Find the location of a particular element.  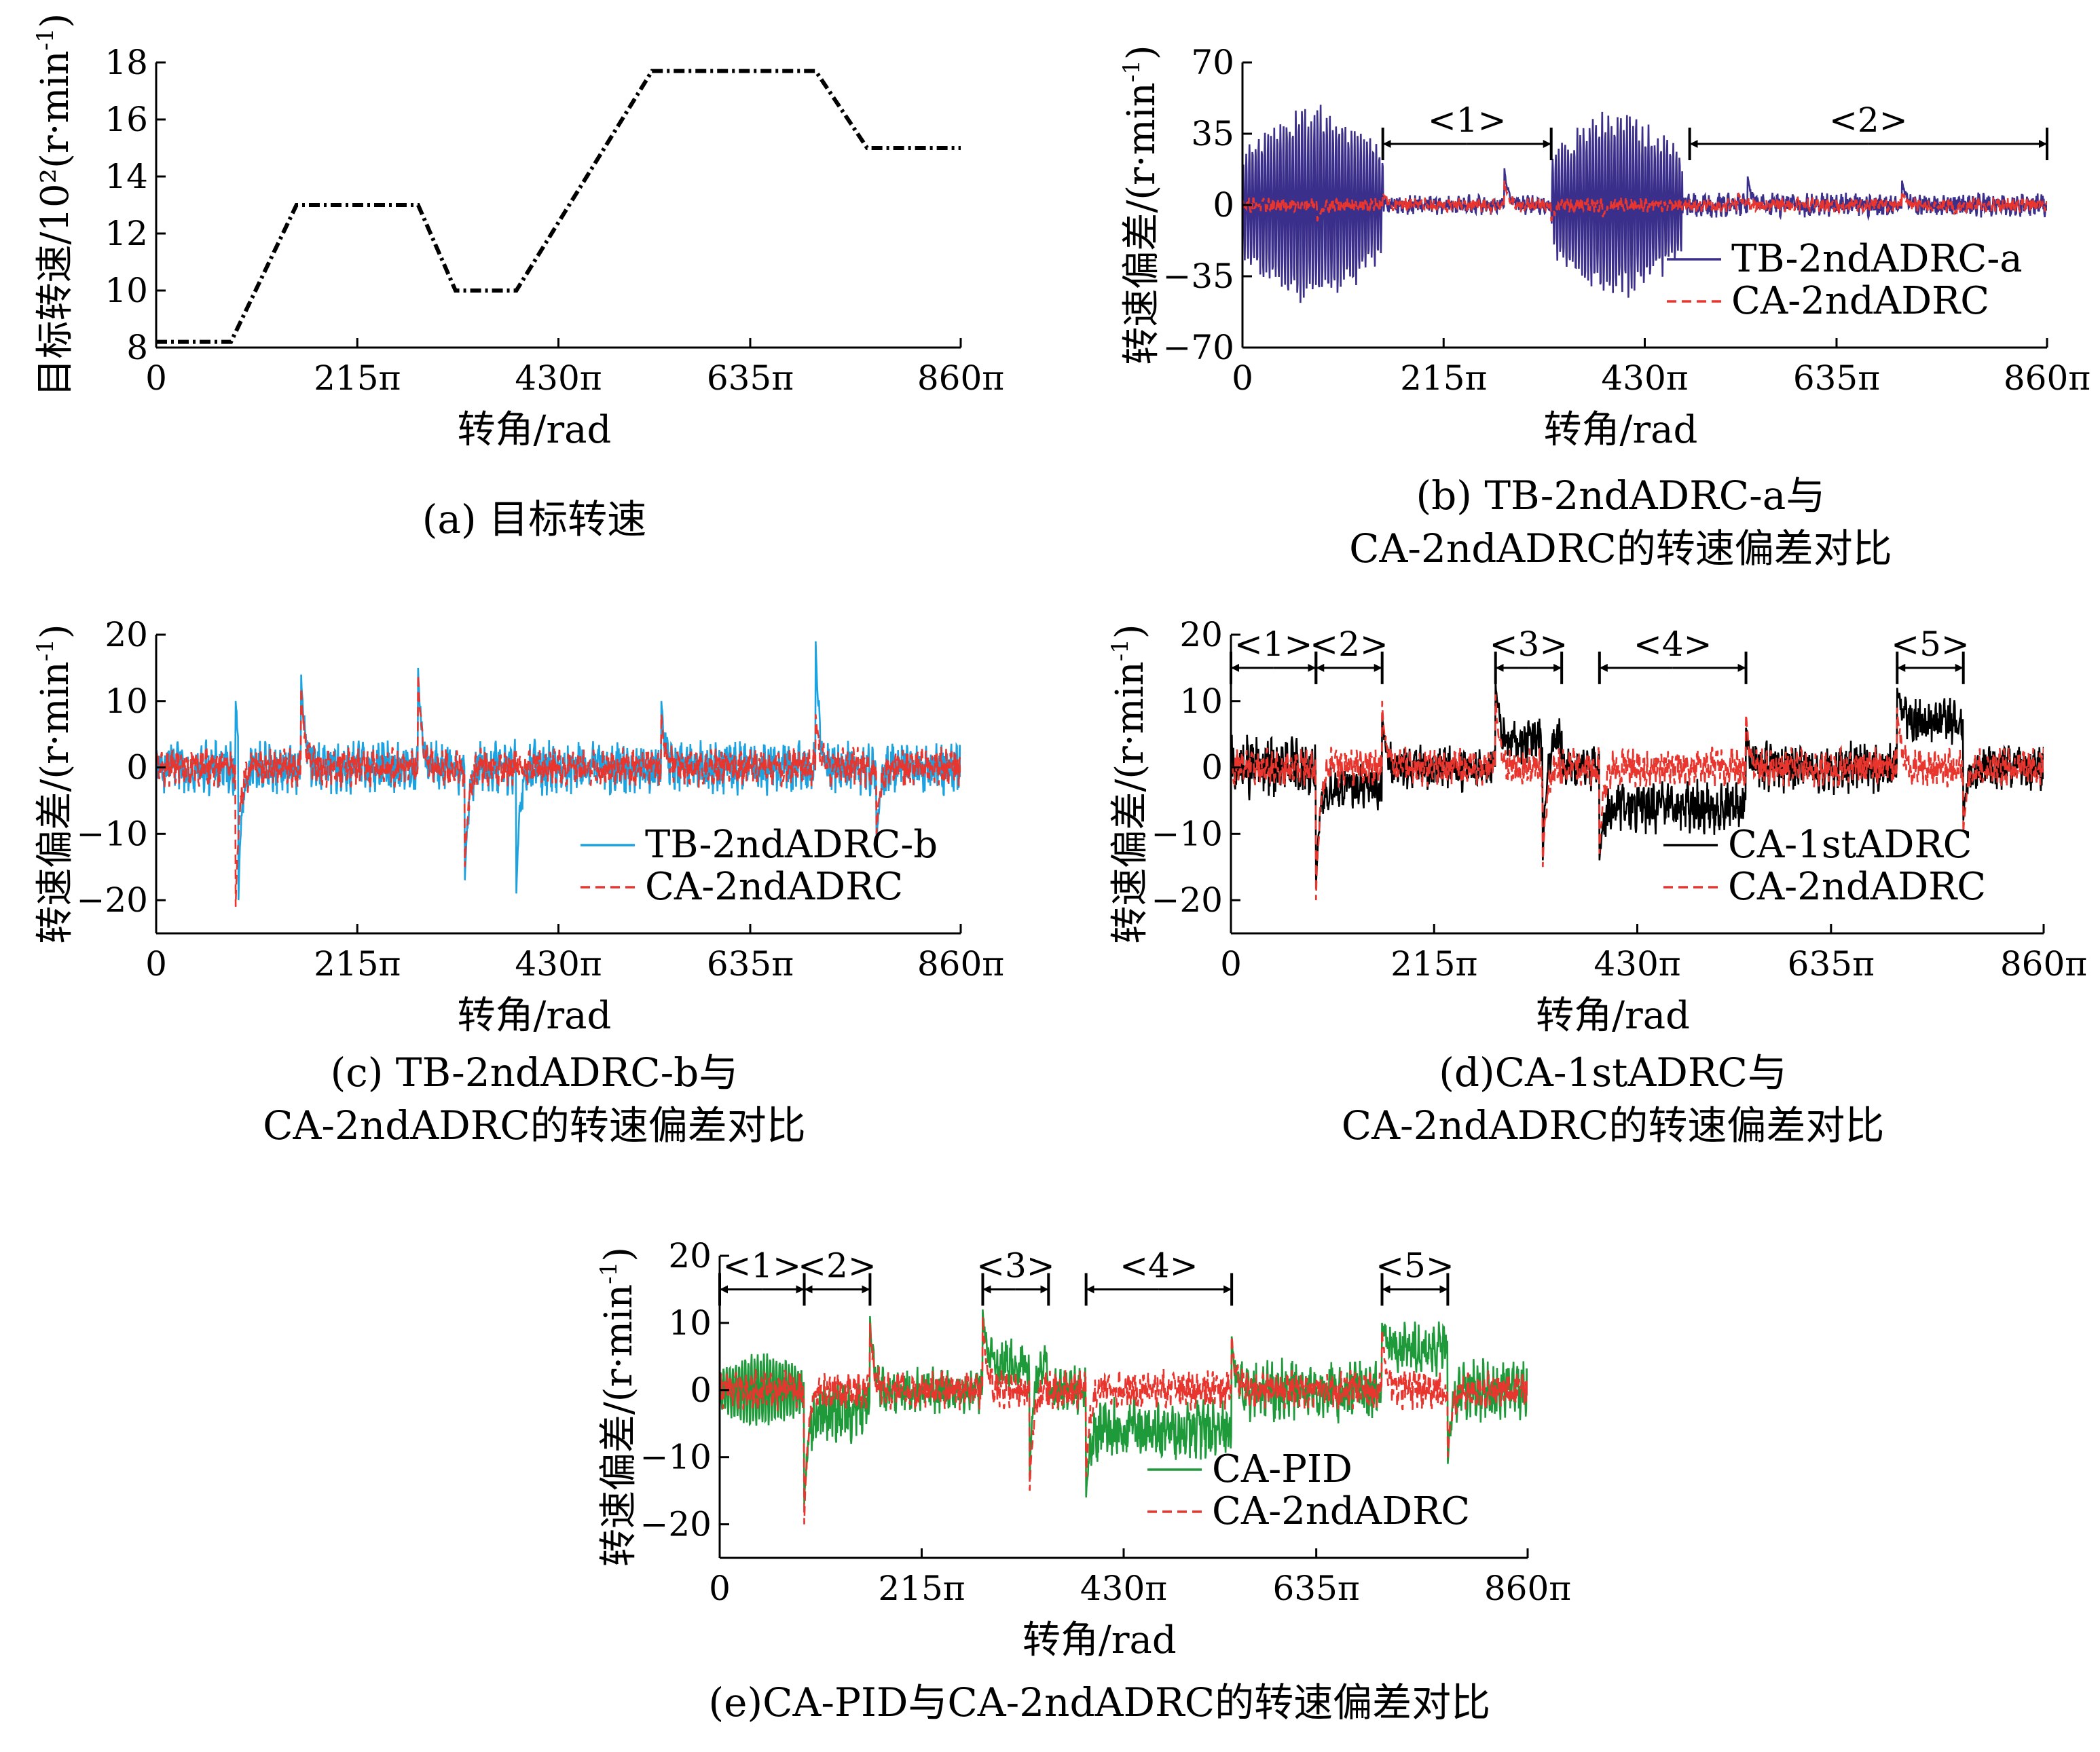

panel-caption: (a) 目标转速 is located at coordinates (534, 519).